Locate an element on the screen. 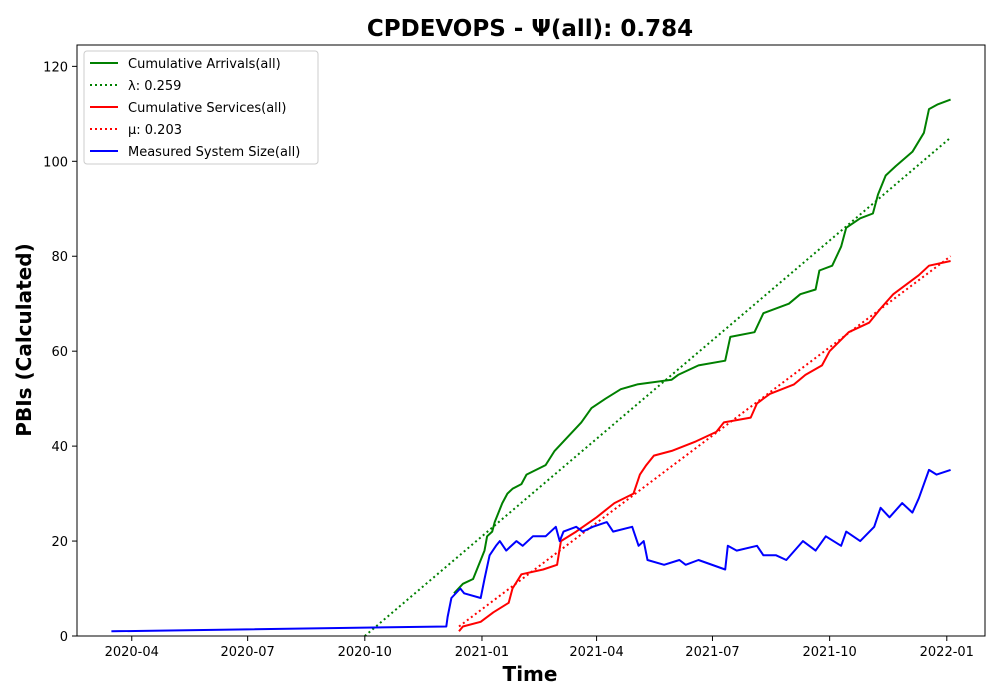 Image resolution: width=1000 pixels, height=700 pixels. legend-box is located at coordinates (201, 107).